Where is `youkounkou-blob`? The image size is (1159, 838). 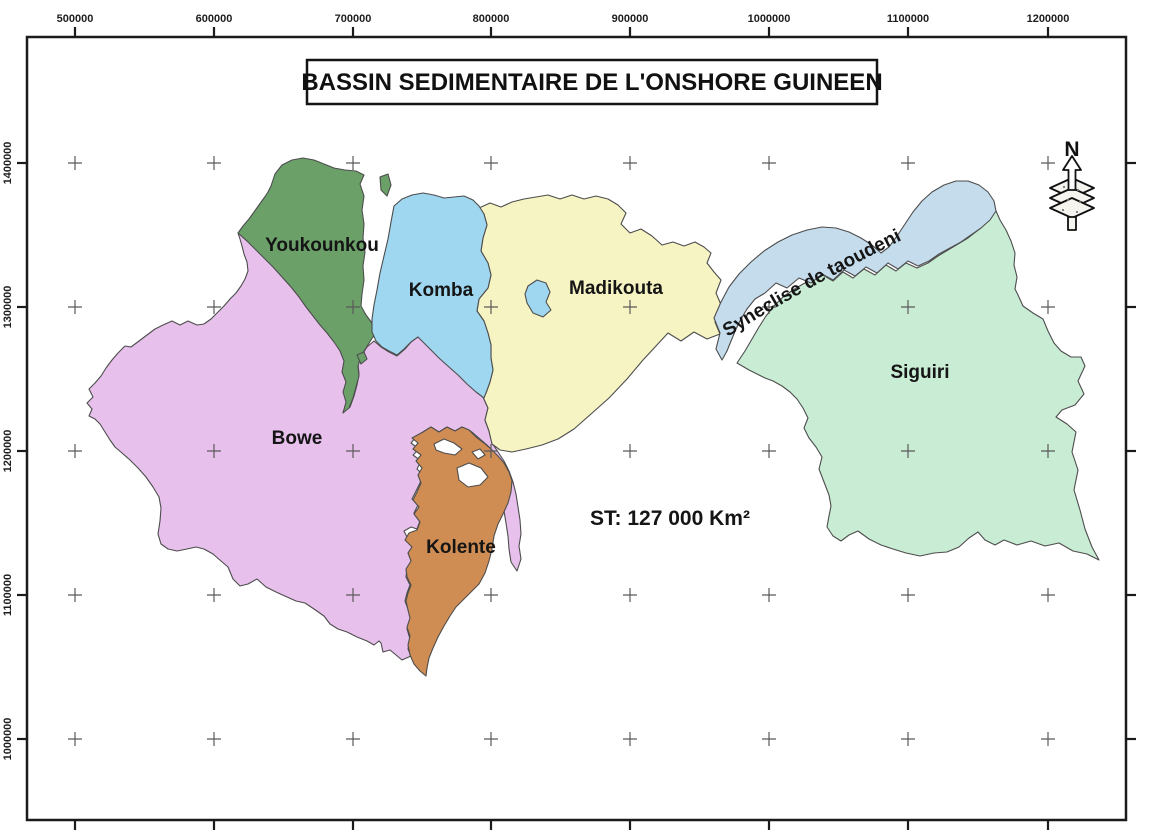 youkounkou-blob is located at coordinates (362, 358).